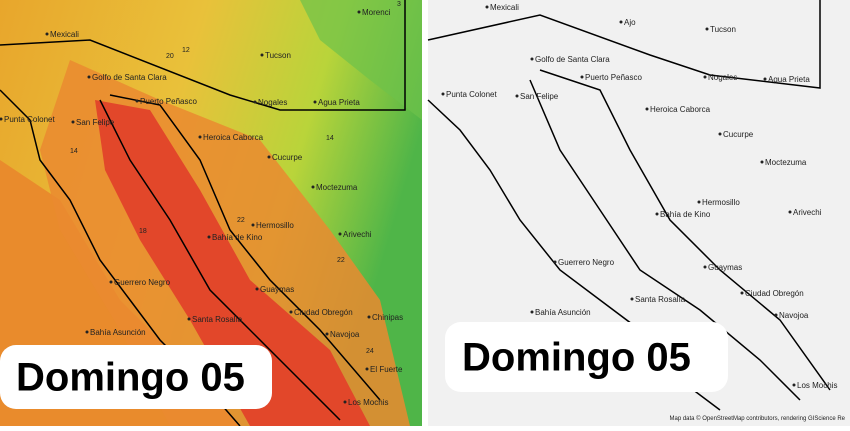  What do you see at coordinates (278, 55) in the screenshot?
I see `place-label: Tucson` at bounding box center [278, 55].